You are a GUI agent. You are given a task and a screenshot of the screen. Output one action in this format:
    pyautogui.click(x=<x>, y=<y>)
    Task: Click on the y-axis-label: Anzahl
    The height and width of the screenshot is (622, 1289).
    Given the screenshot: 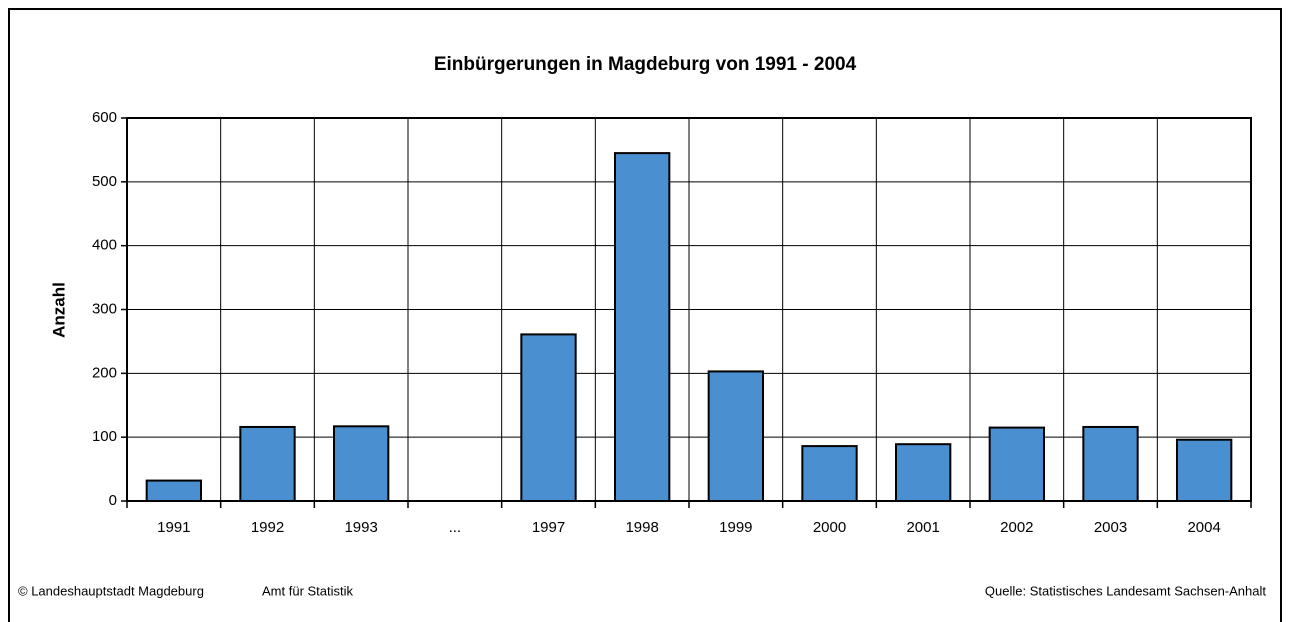 What is the action you would take?
    pyautogui.click(x=58, y=310)
    